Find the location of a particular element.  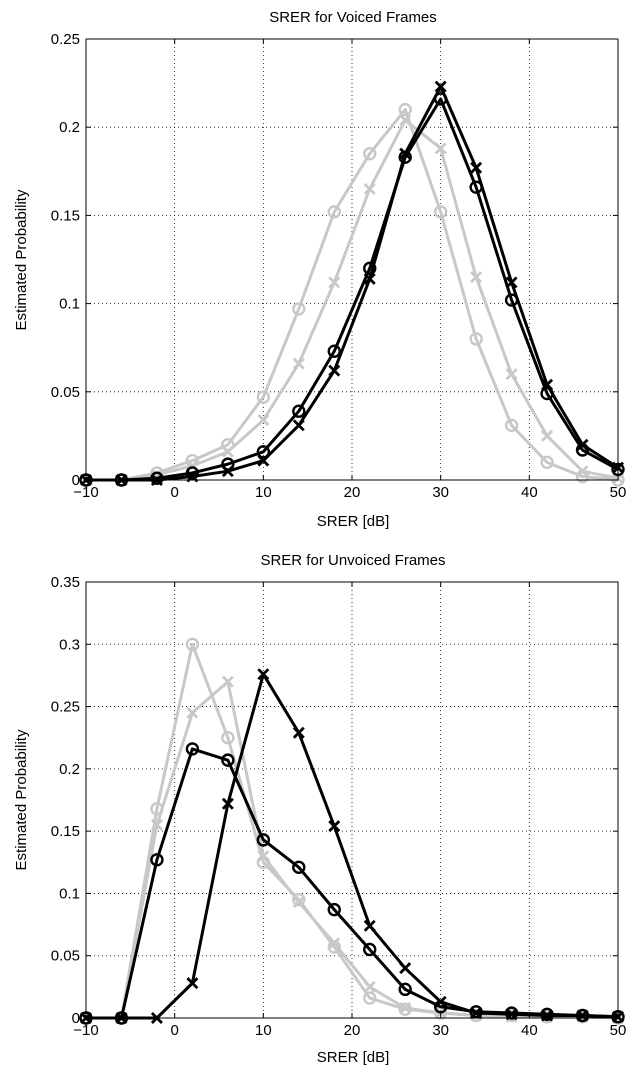

voiced-y-tick-label: 0.05 is located at coordinates (65, 392).